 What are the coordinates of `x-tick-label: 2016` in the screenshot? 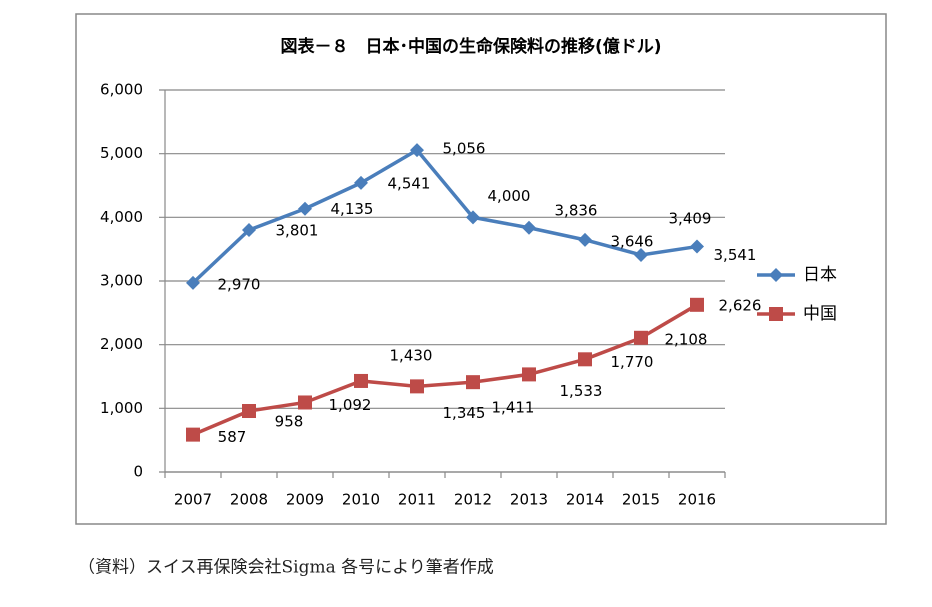 It's located at (697, 500).